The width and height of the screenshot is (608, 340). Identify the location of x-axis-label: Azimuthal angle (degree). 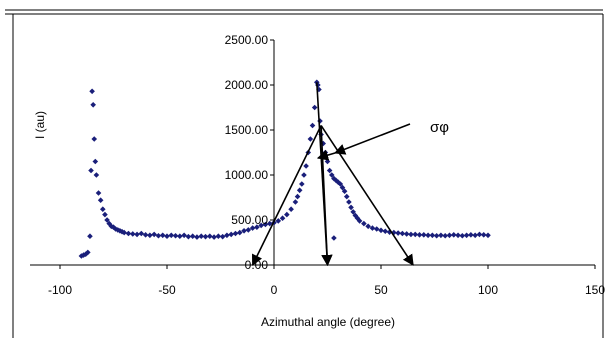
(328, 322).